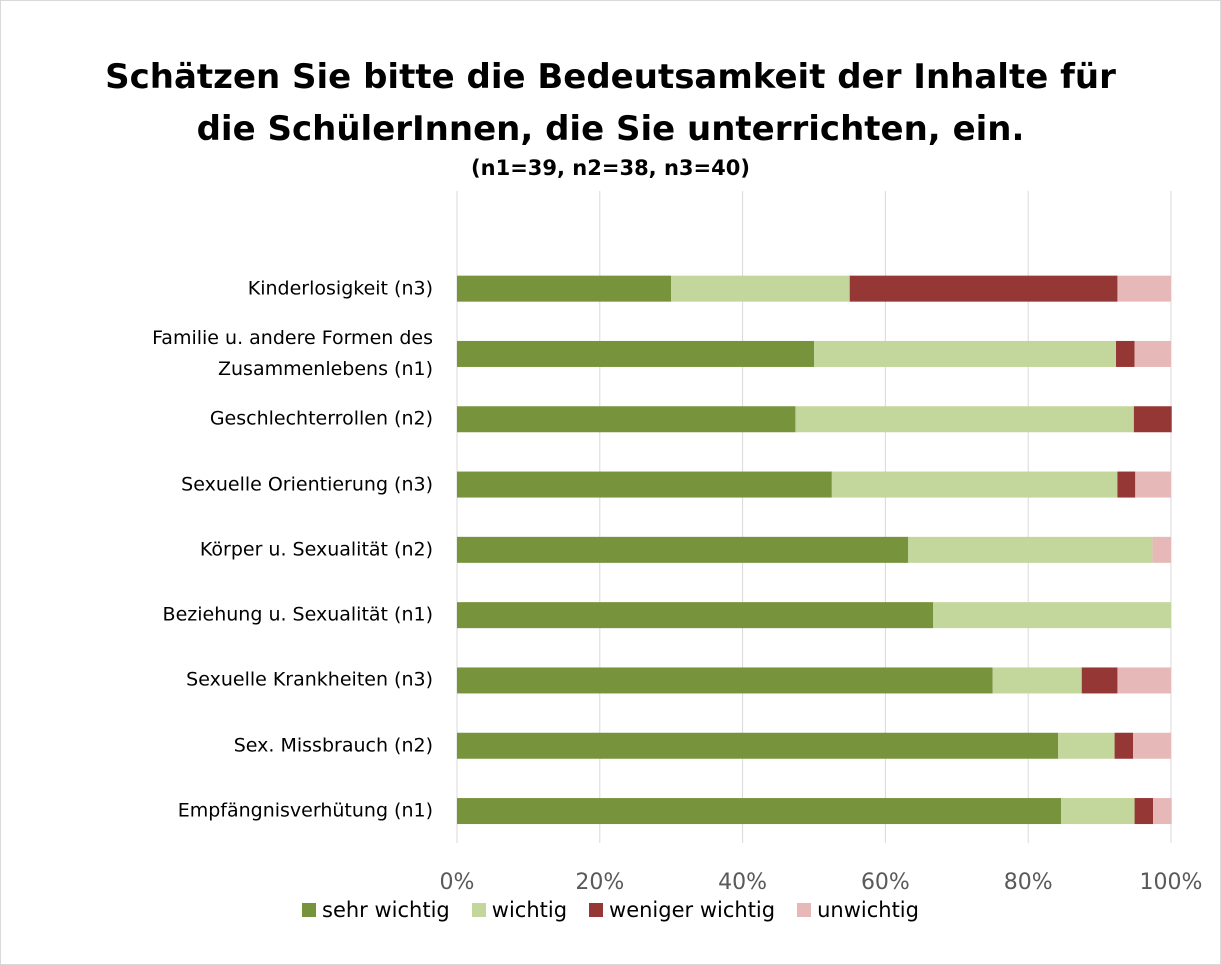 This screenshot has width=1221, height=965. Describe the element at coordinates (610, 168) in the screenshot. I see `chart-subtitle: (n1=39, n2=38, n3=40)` at that location.